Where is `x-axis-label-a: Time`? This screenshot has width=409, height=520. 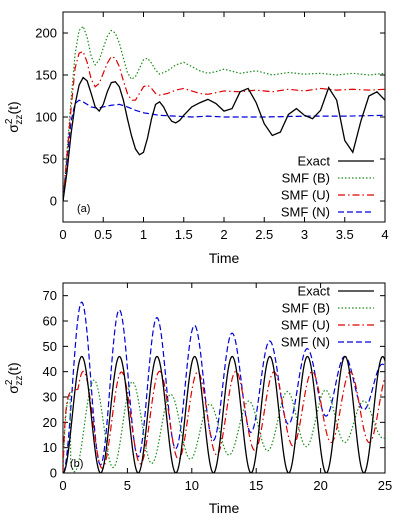 x-axis-label-a: Time is located at coordinates (224, 258).